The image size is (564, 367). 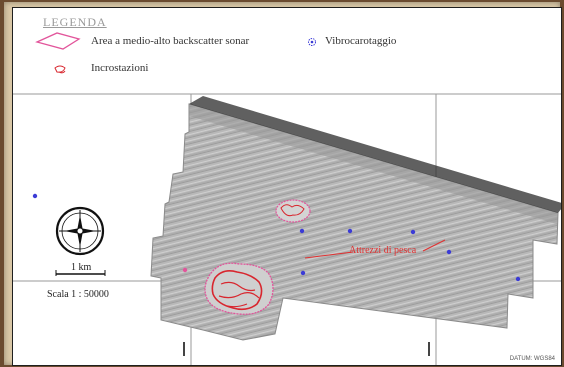 I want to click on scale-bar, so click(x=80, y=273).